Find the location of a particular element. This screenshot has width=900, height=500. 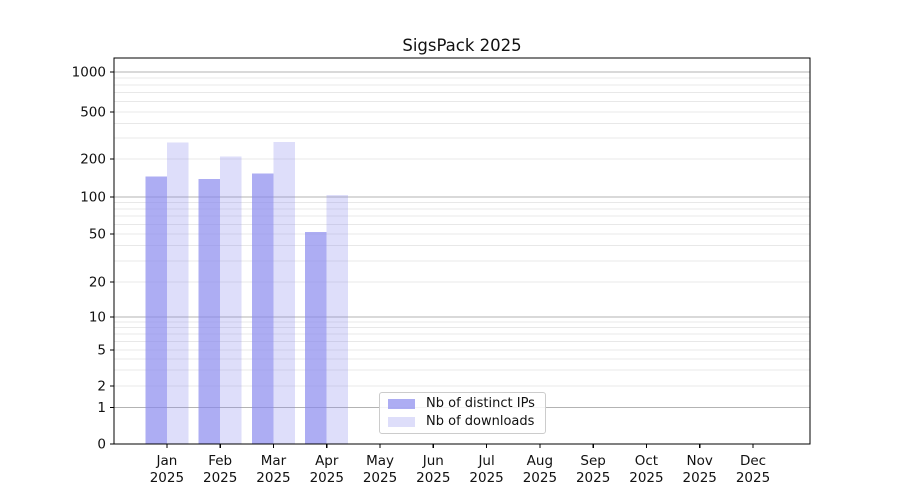

x-tick-label-jan: Jan 2025 is located at coordinates (167, 469).